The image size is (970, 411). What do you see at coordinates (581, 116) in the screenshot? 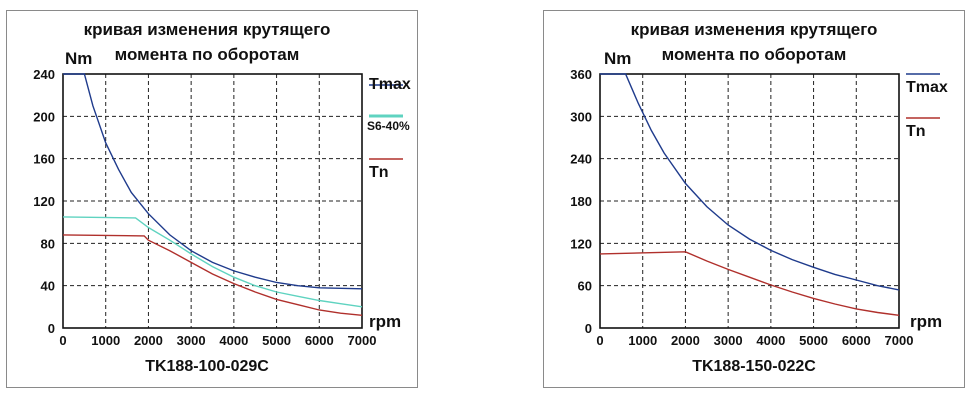
I see `y-tick-label: 300` at bounding box center [581, 116].